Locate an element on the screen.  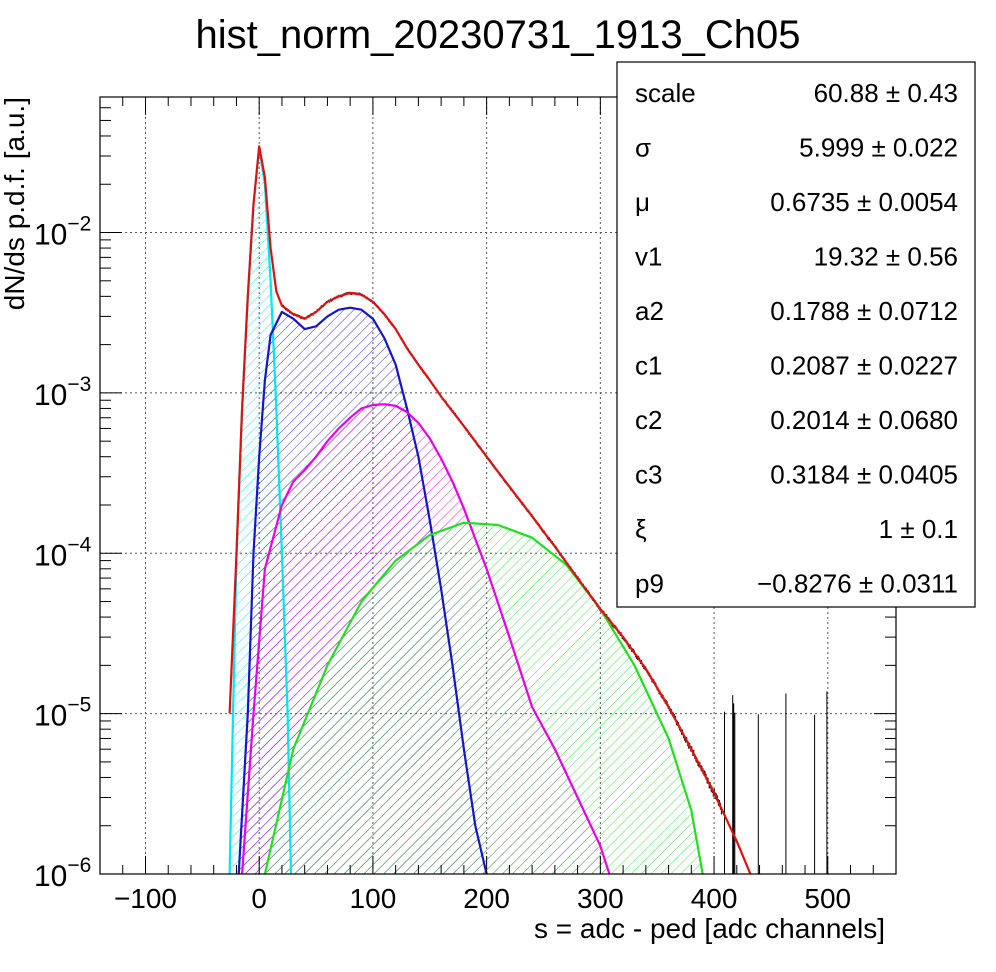
stats-row-value: 0.2014 ± 0.0680 is located at coordinates (864, 420).